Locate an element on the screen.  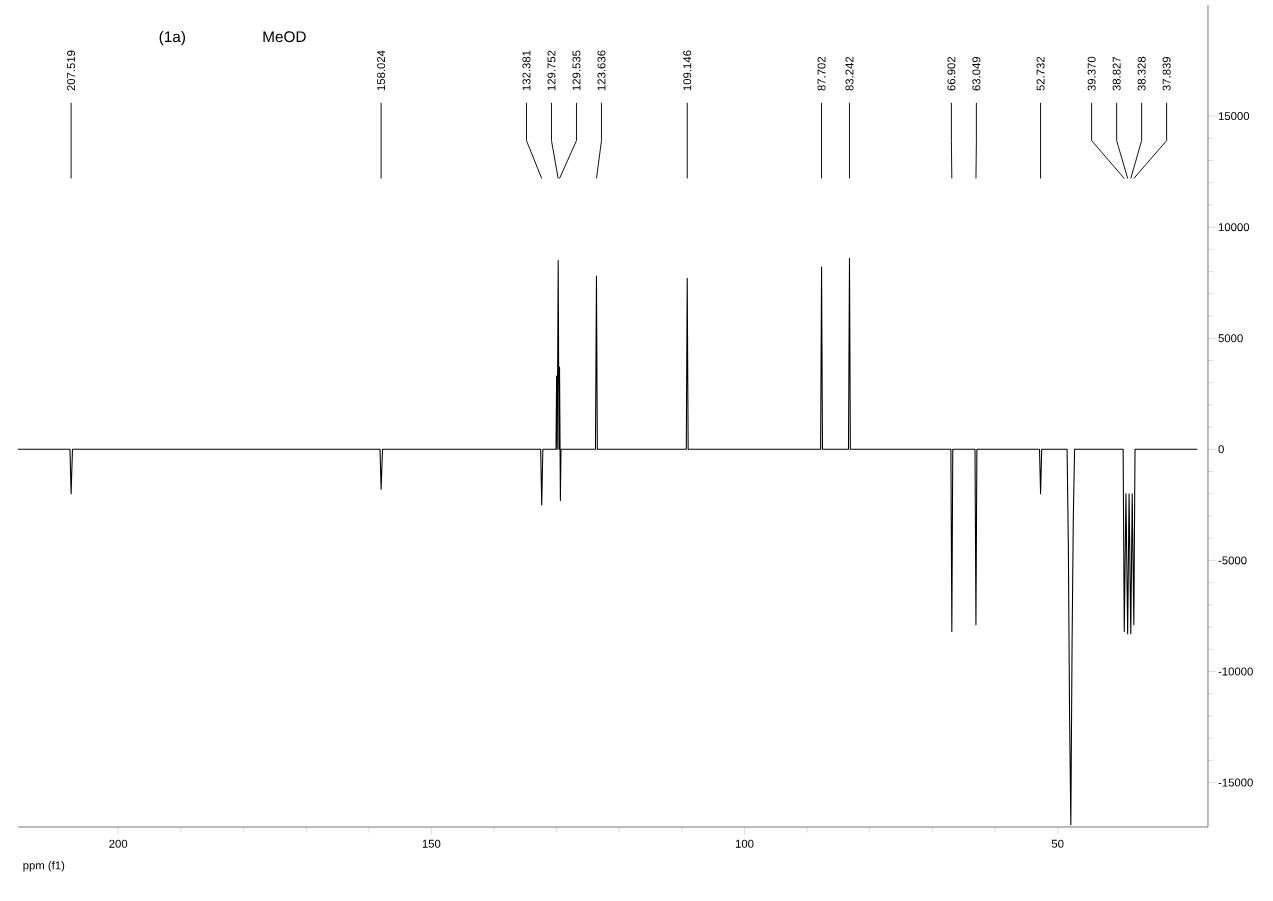
annotation: 38.328 is located at coordinates (1141, 73).